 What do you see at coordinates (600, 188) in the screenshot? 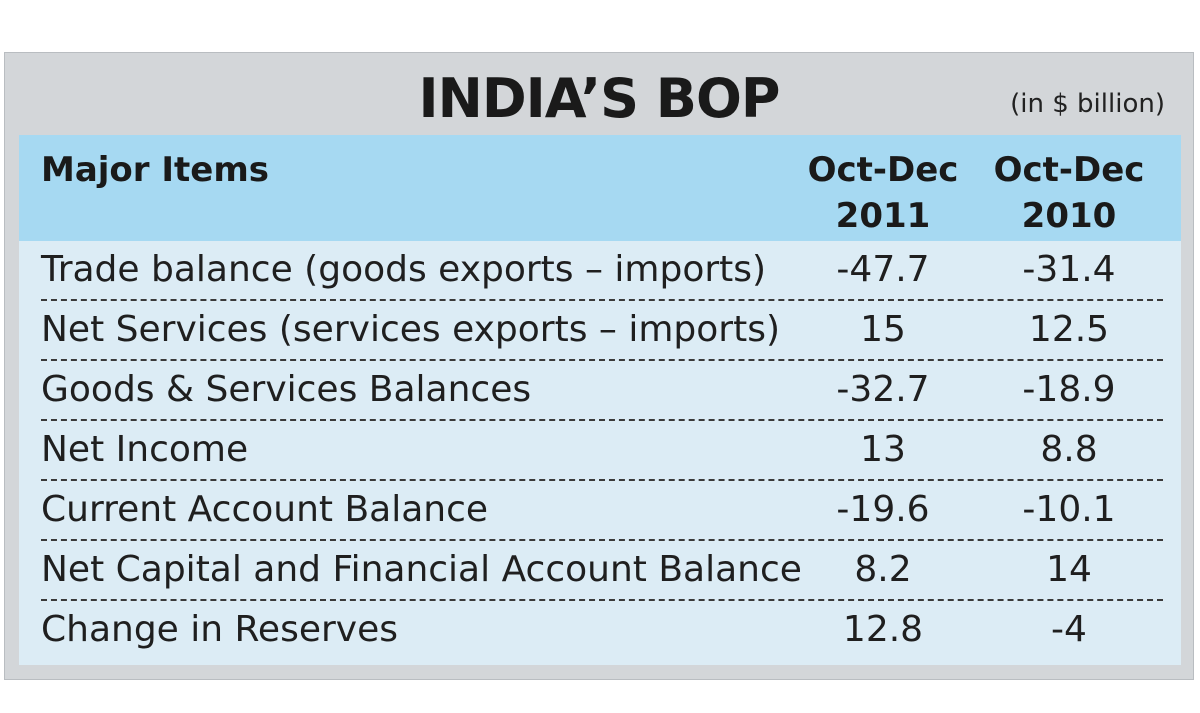
I see `table-header: Major Items Oct-Dec 2011 Oct-Dec 2010` at bounding box center [600, 188].